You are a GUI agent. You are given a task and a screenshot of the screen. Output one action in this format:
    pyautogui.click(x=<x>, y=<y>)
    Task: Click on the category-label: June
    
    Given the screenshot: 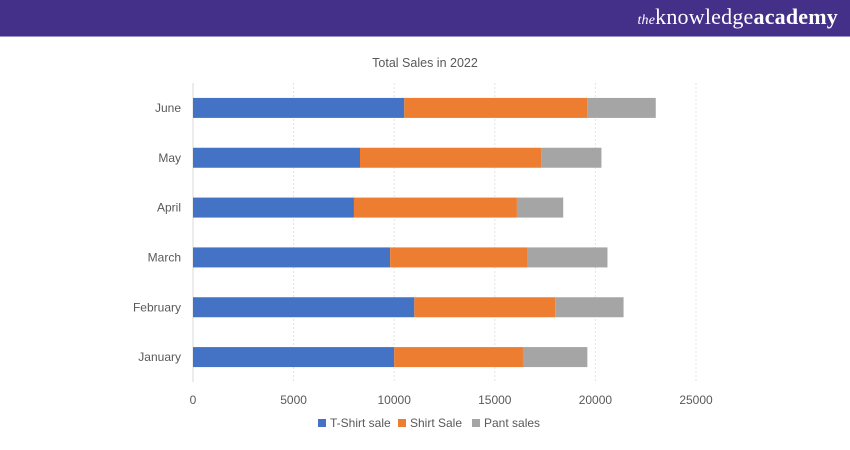 What is the action you would take?
    pyautogui.click(x=168, y=108)
    